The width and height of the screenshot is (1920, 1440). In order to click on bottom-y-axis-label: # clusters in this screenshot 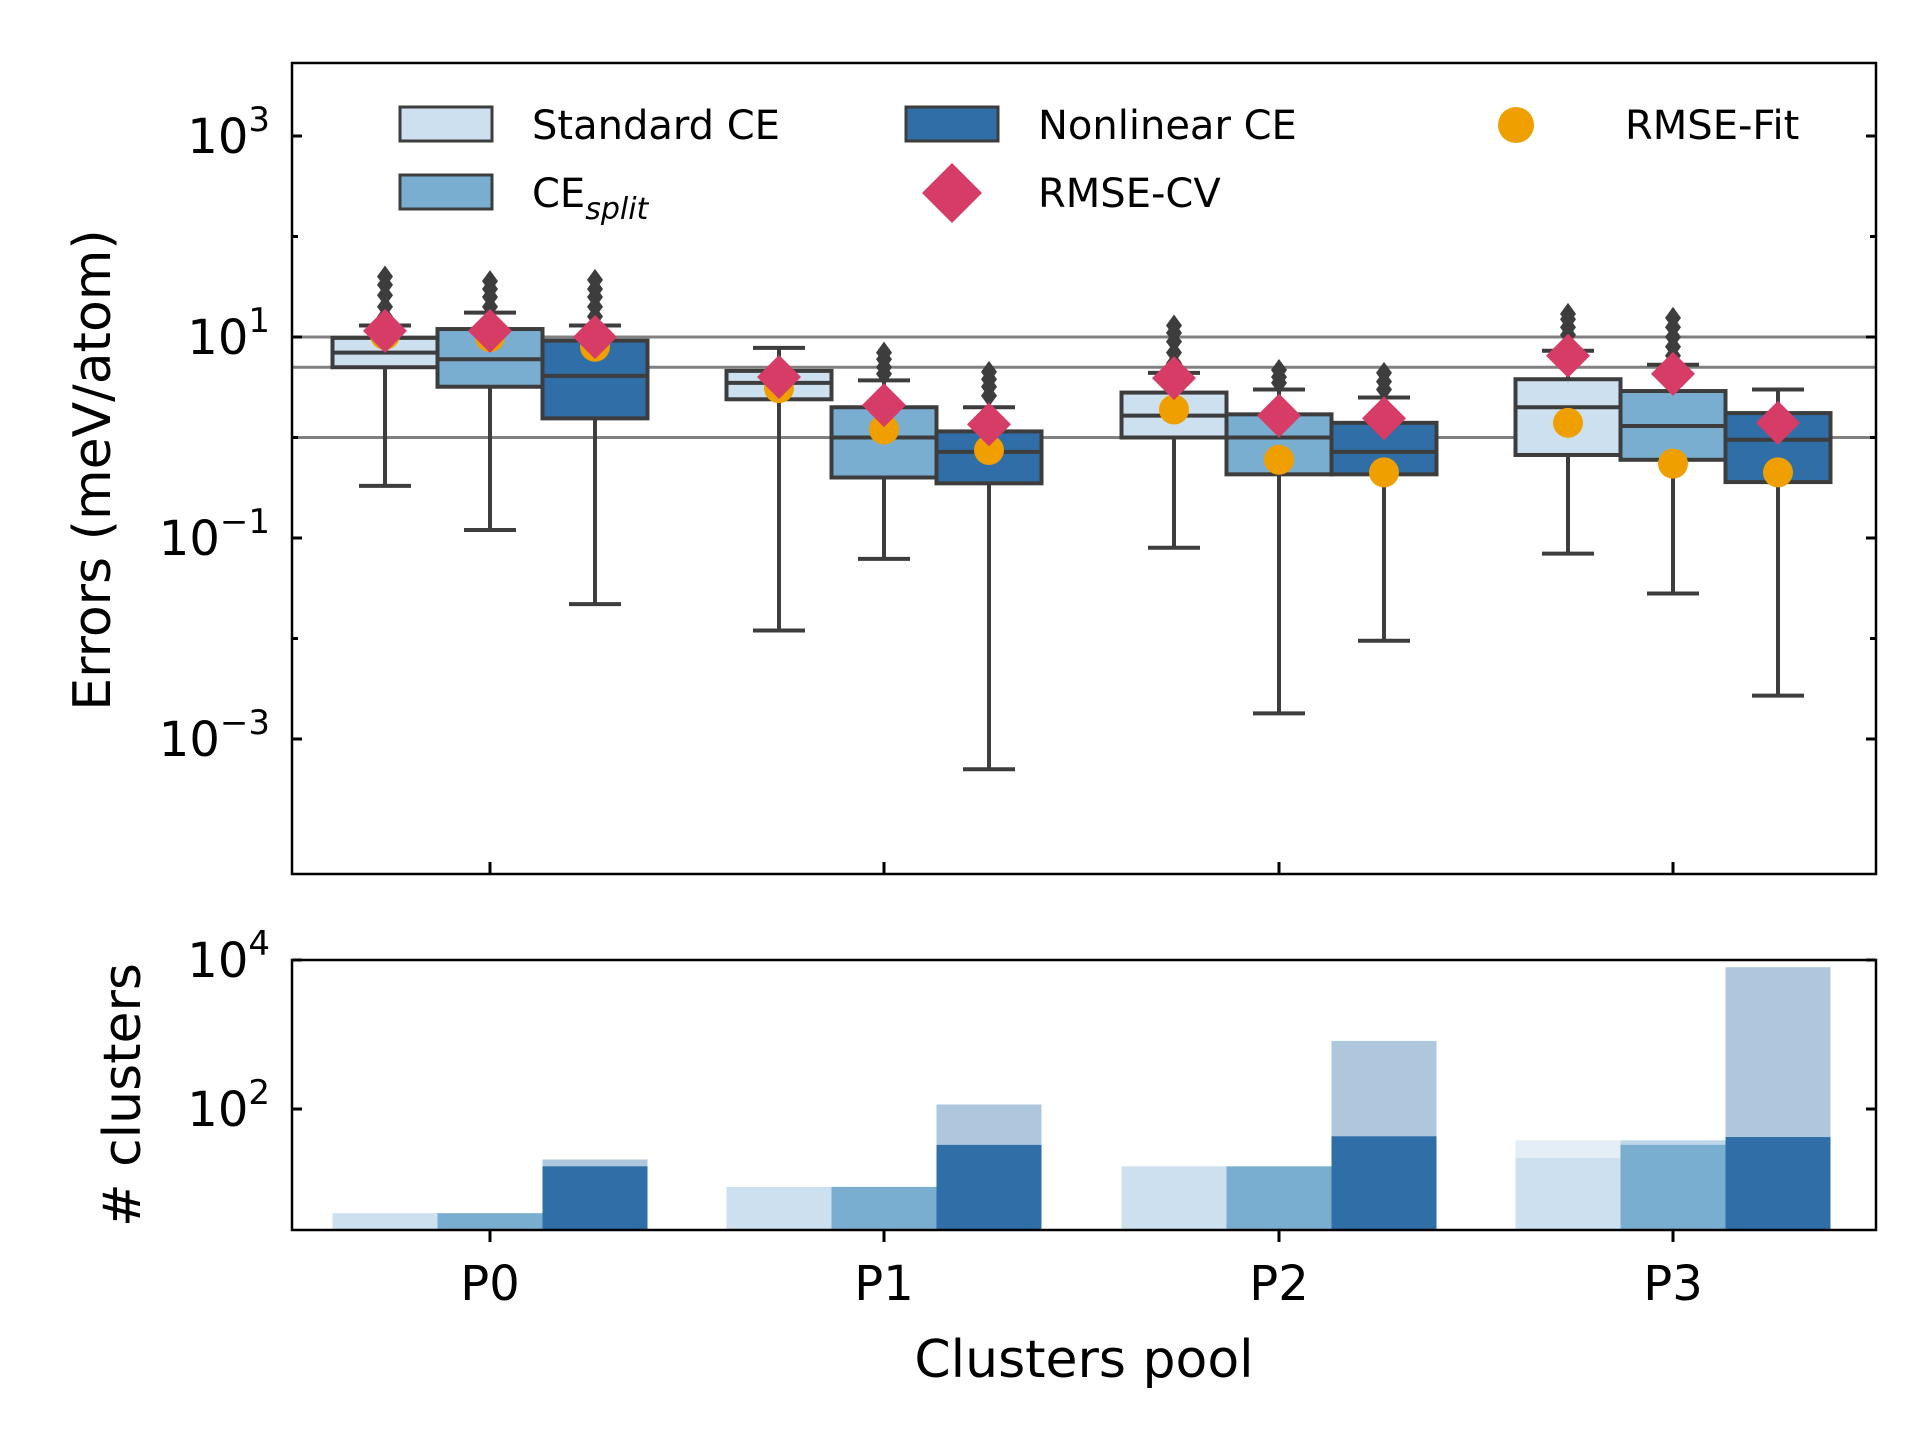, I will do `click(123, 1095)`.